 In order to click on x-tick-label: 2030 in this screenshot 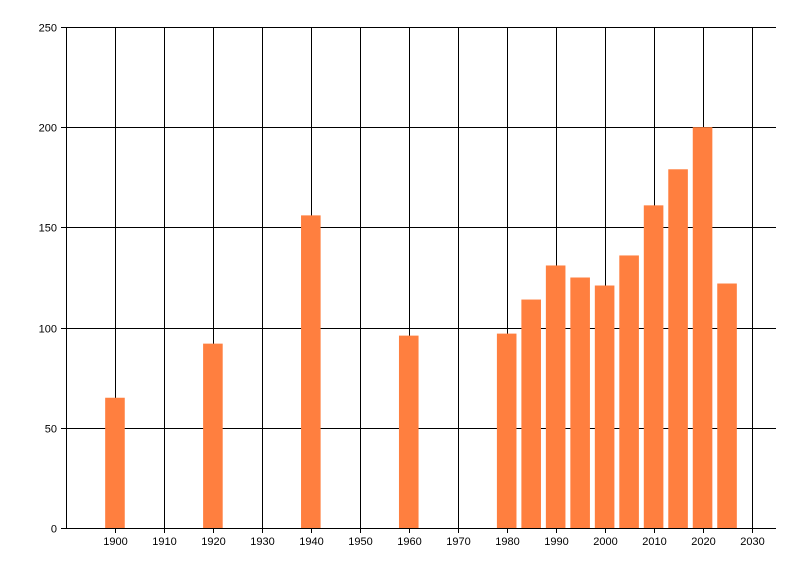, I will do `click(752, 542)`.